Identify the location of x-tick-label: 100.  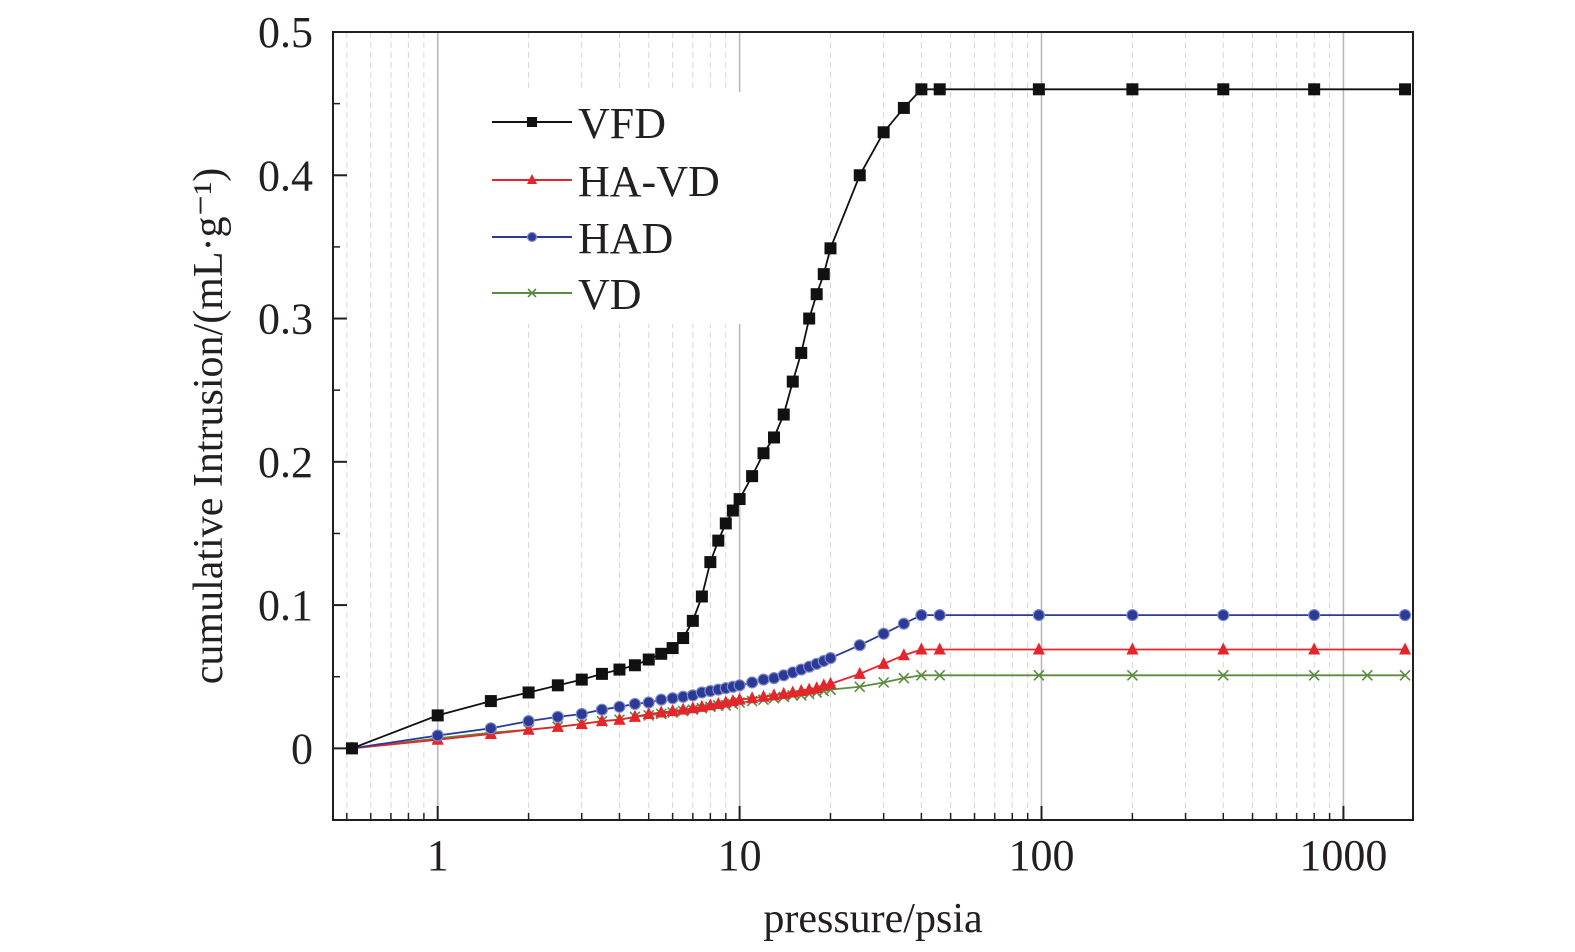
(1042, 855).